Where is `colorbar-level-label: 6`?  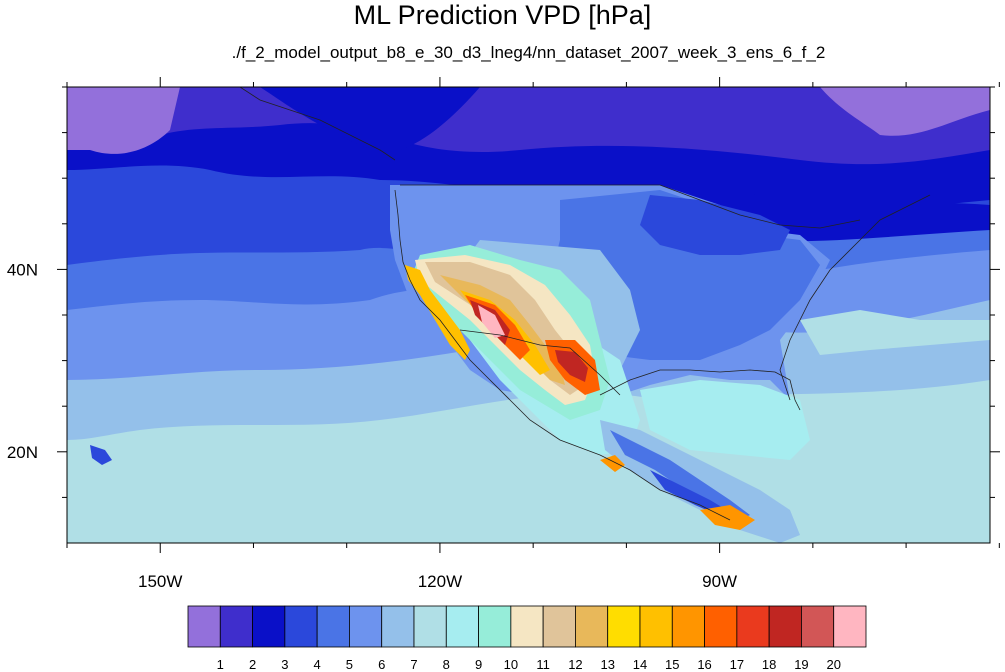
colorbar-level-label: 6 is located at coordinates (381, 664).